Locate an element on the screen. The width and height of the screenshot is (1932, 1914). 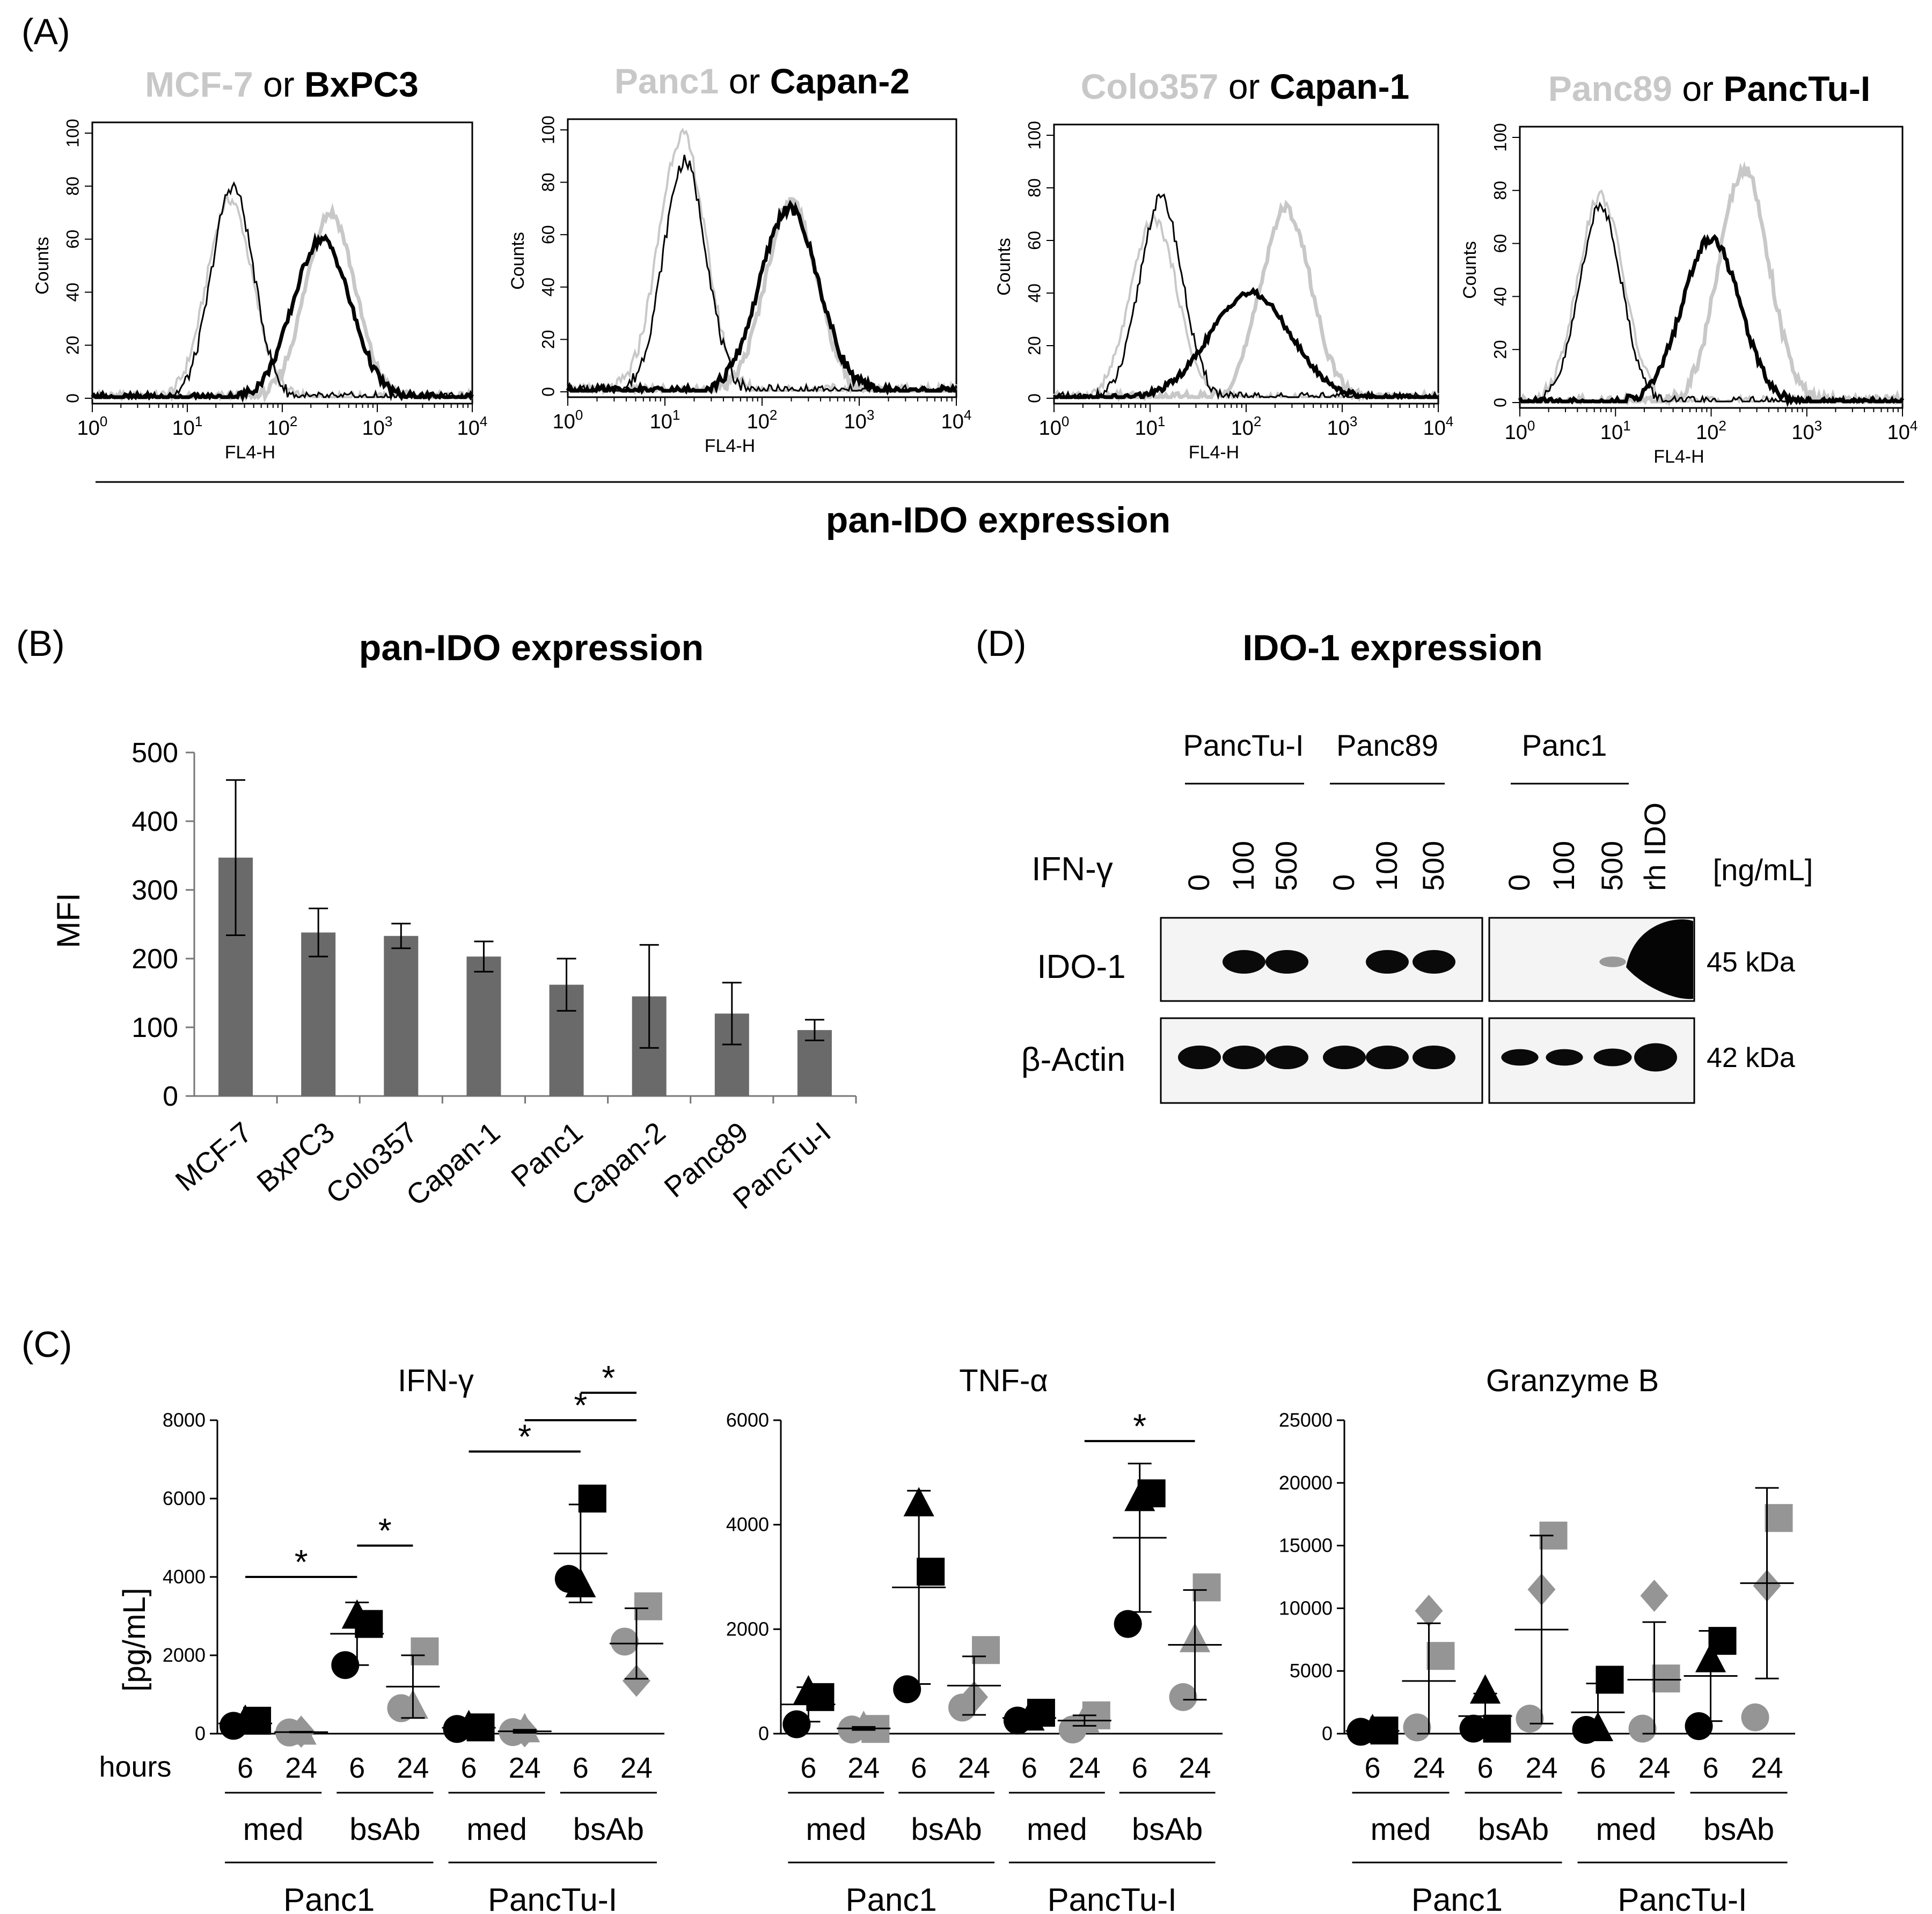
histogram-frame is located at coordinates (1711, 267).